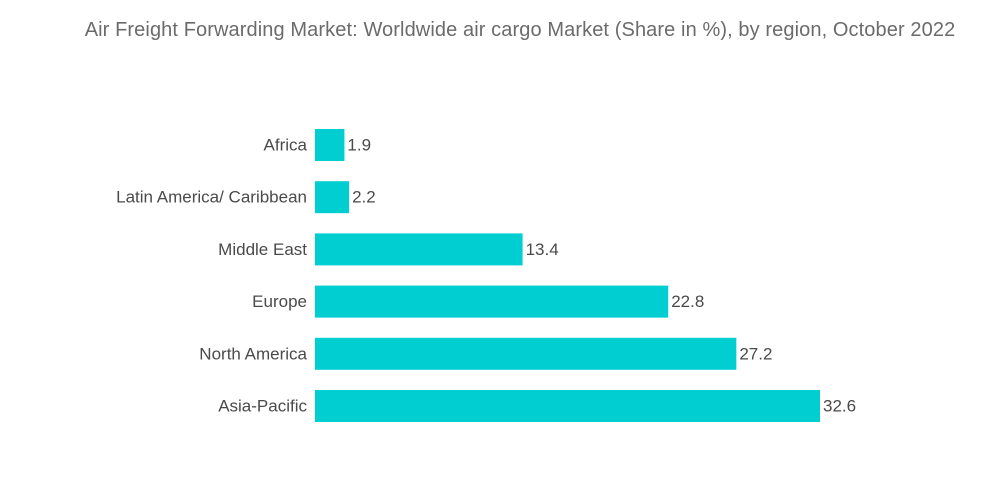 The height and width of the screenshot is (504, 1000). I want to click on value-label-africa: 1.9, so click(359, 145).